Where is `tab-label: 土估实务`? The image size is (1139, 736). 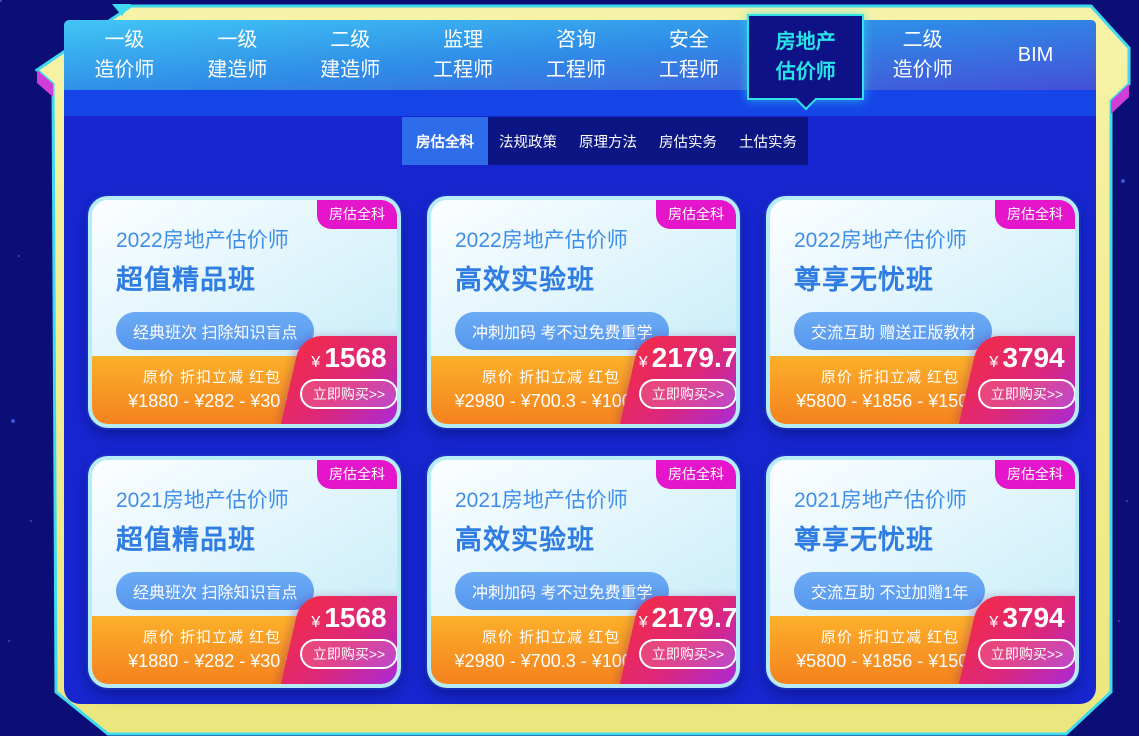
tab-label: 土估实务 is located at coordinates (768, 142).